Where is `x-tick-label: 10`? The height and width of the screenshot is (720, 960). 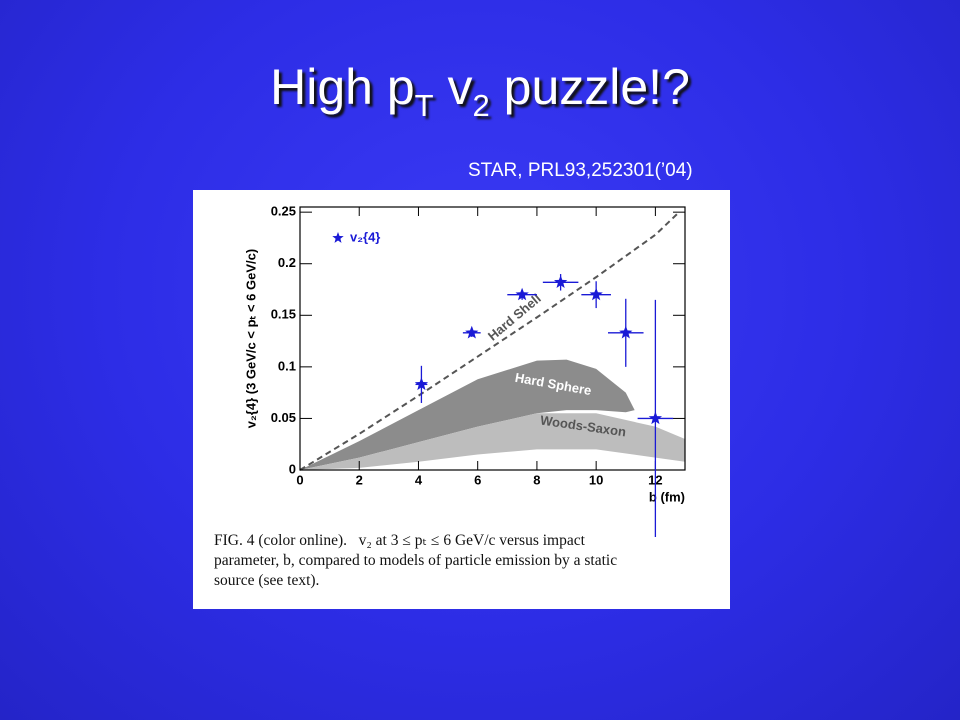 x-tick-label: 10 is located at coordinates (596, 479).